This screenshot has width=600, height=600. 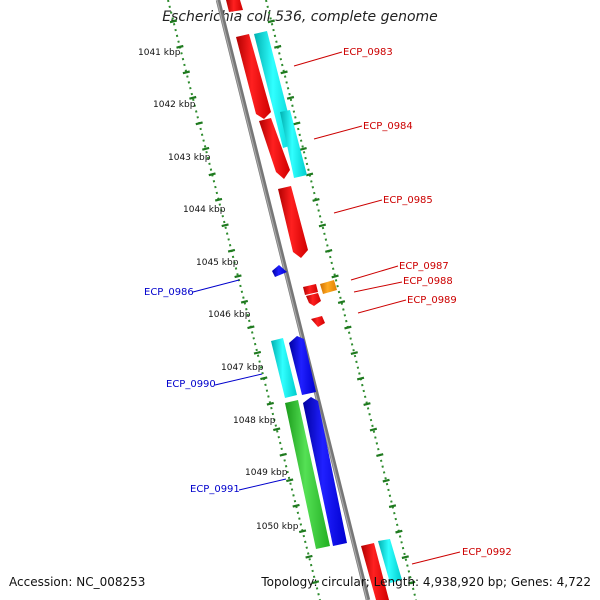 I want to click on map-title: Escherichia coli 536, complete genome, so click(x=300, y=17).